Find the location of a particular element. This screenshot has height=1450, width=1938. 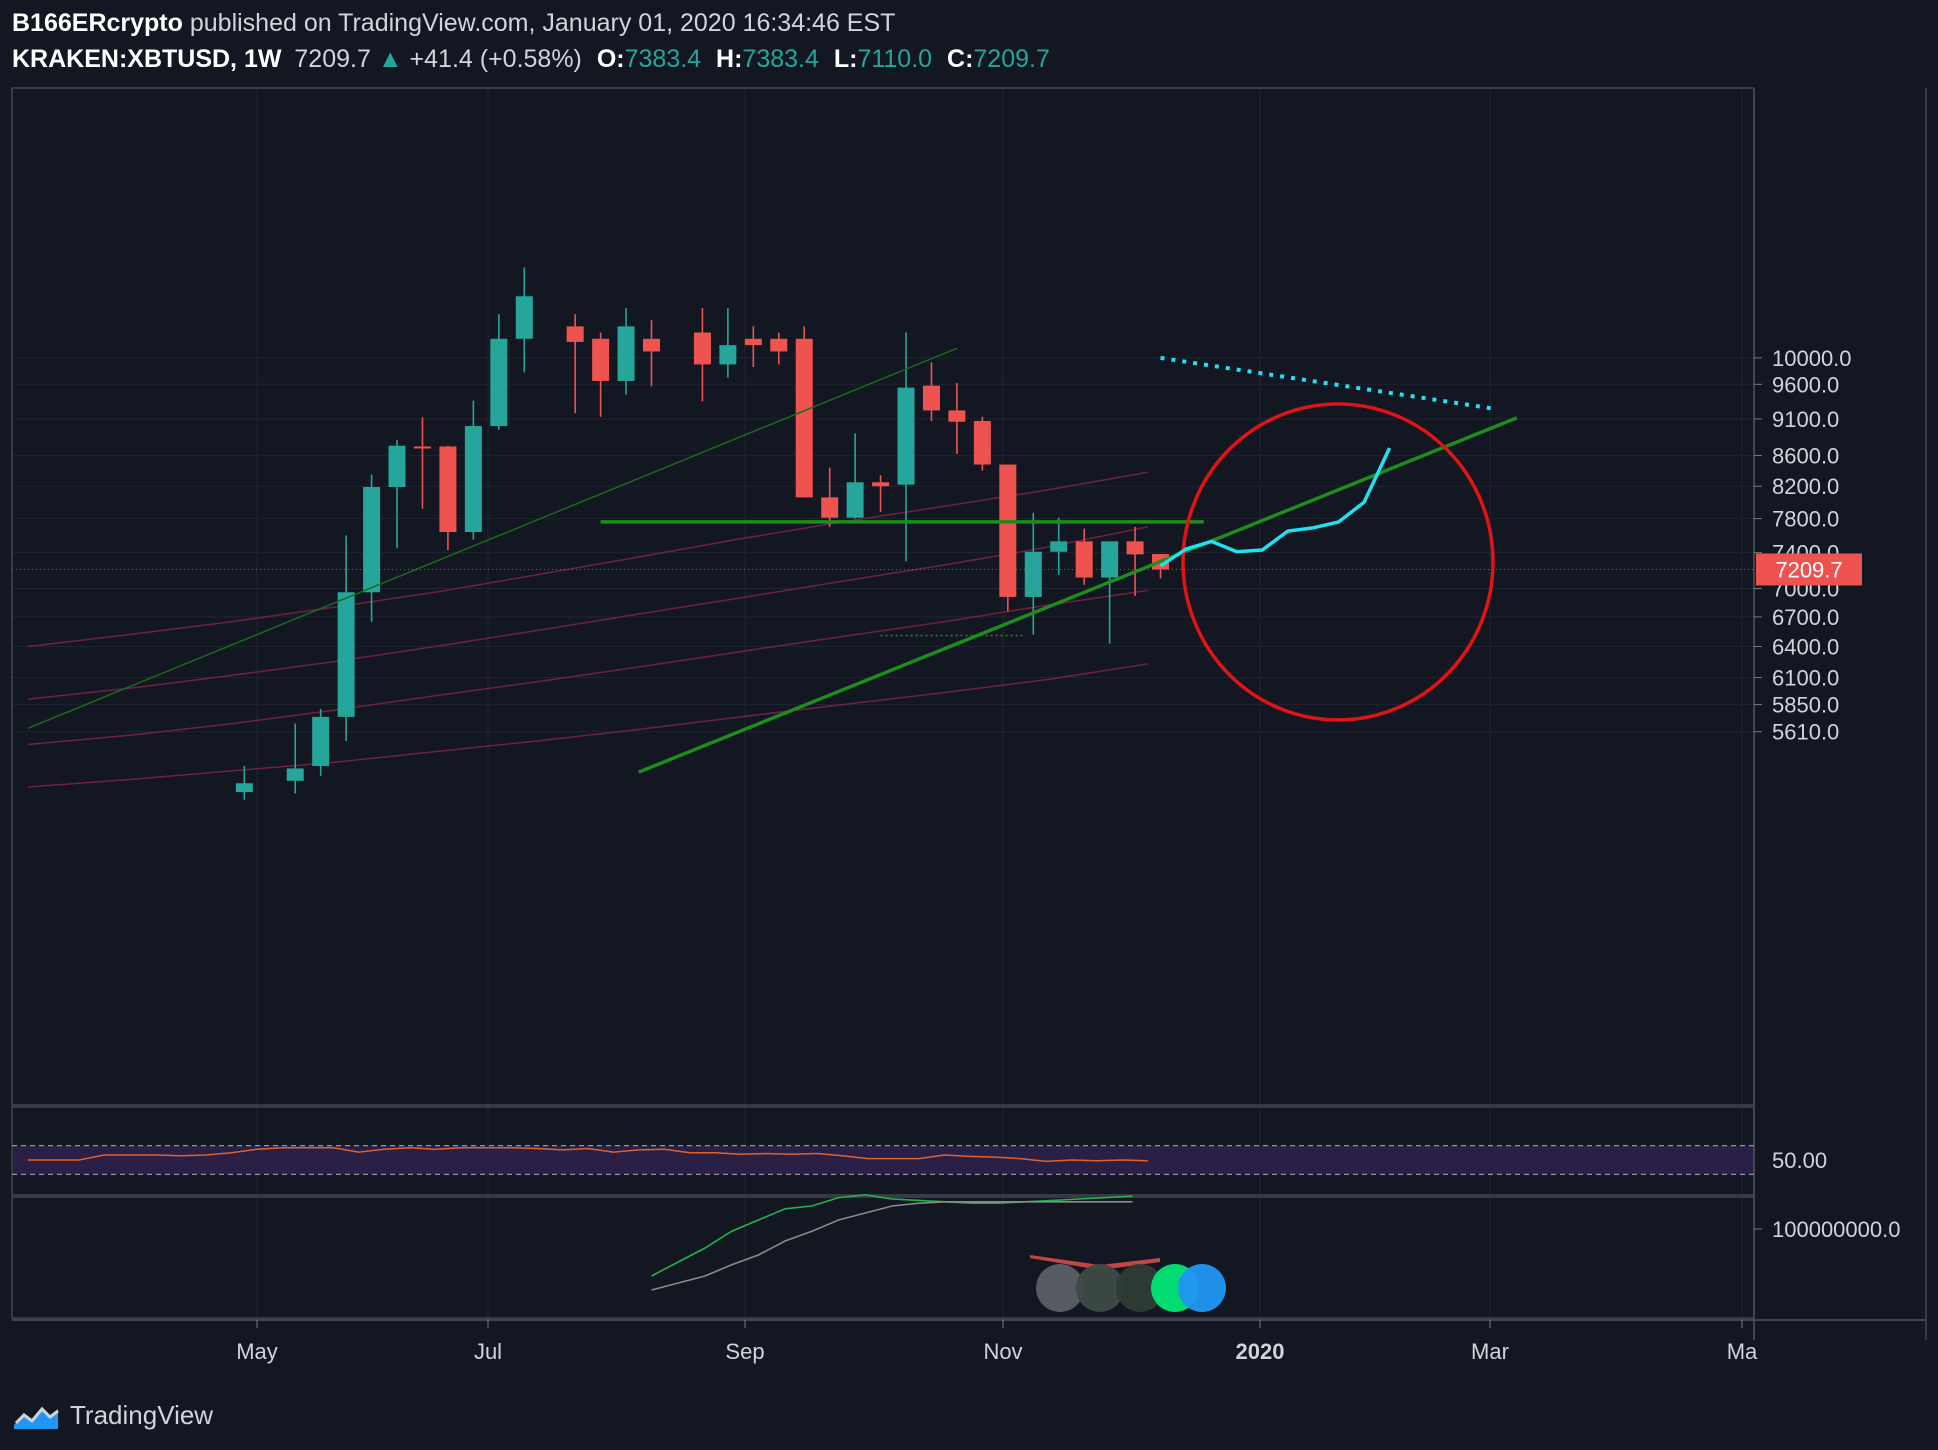

time-axis: May Jul Sep Nov 2020 Mar Ma is located at coordinates (997, 1342).